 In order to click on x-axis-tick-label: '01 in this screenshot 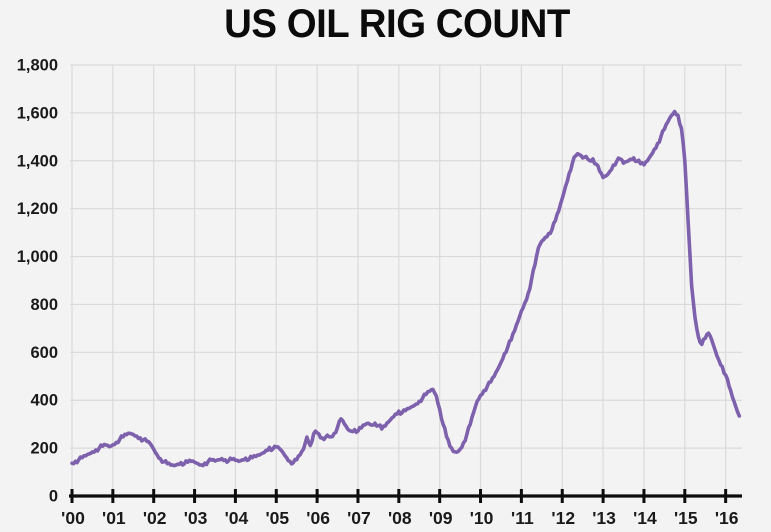, I will do `click(114, 518)`.